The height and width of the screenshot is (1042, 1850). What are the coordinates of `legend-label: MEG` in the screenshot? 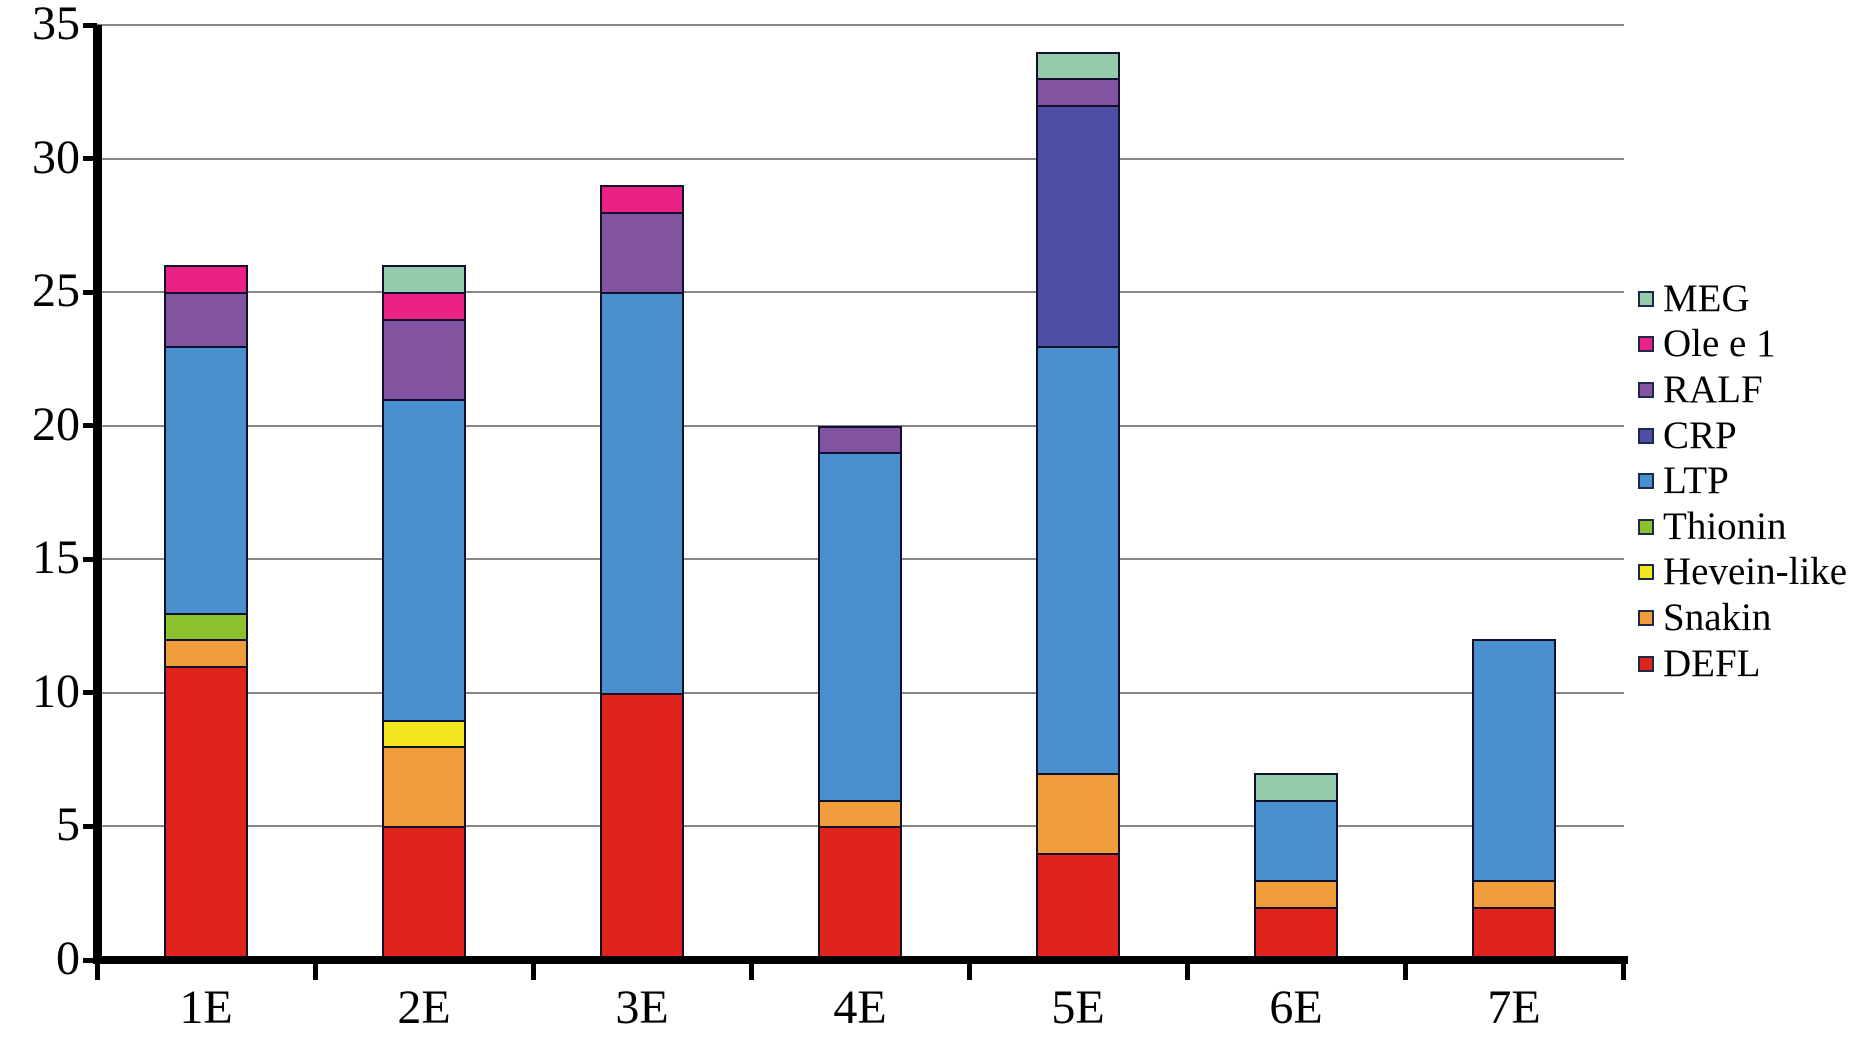 It's located at (1706, 298).